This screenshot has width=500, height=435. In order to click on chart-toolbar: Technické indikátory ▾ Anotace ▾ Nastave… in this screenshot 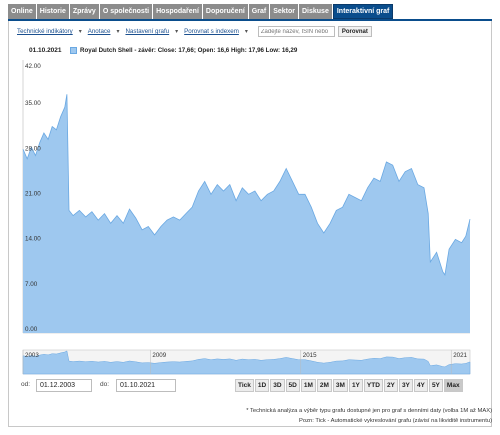, I will do `click(194, 31)`.